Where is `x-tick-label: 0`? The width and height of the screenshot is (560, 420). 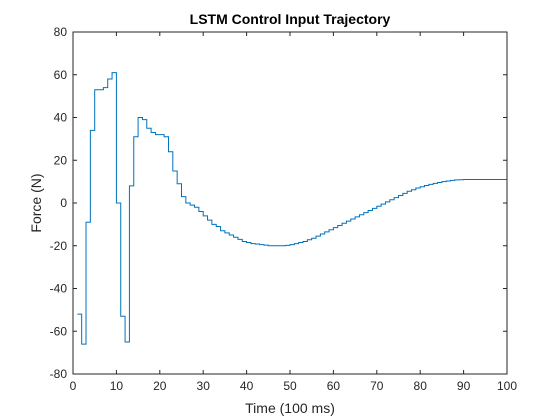 x-tick-label: 0 is located at coordinates (73, 386).